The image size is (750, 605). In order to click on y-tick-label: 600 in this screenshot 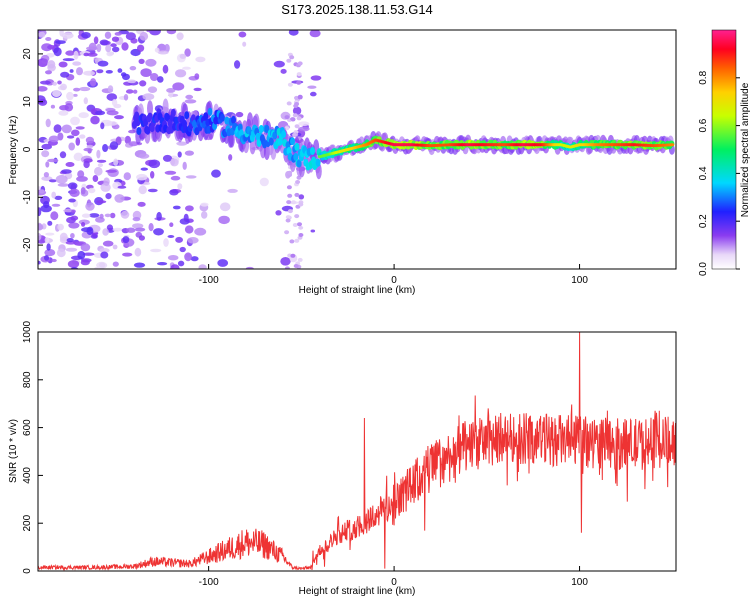, I will do `click(27, 427)`.